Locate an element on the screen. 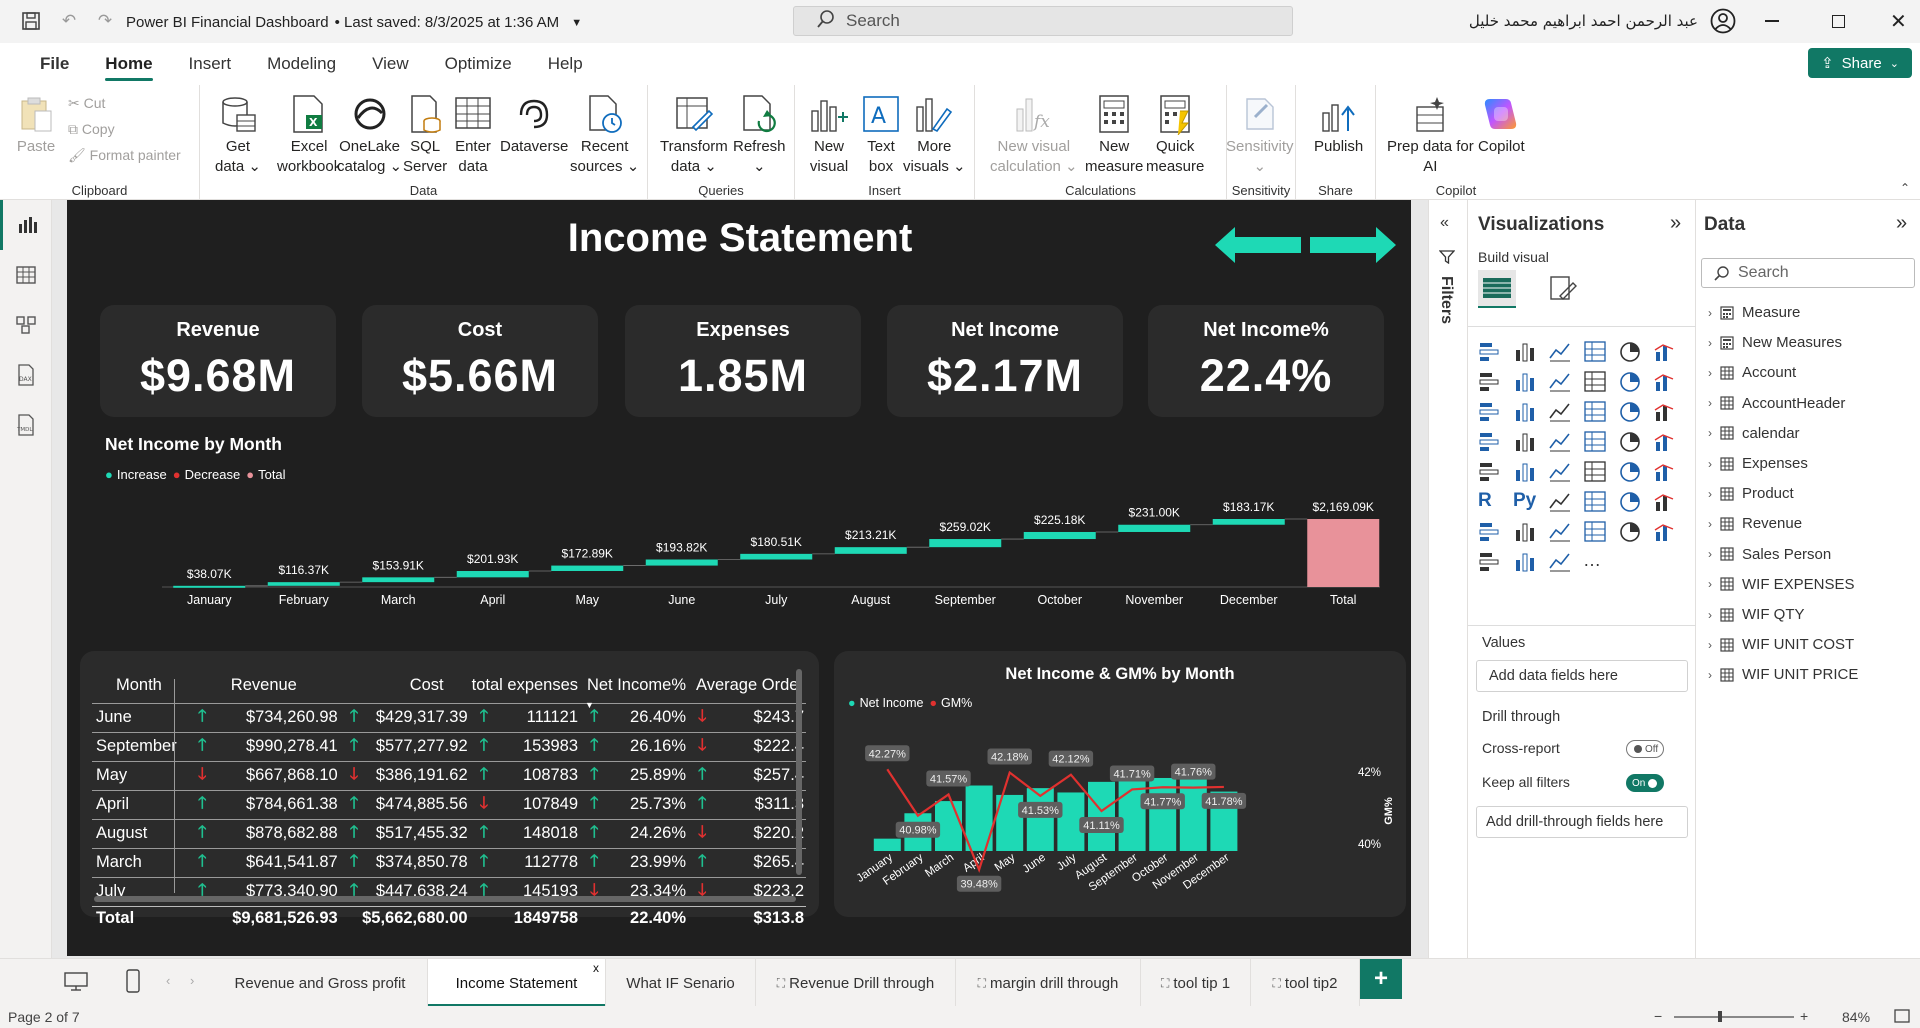  add-data-fields-well: Add data fields here is located at coordinates (1582, 676).